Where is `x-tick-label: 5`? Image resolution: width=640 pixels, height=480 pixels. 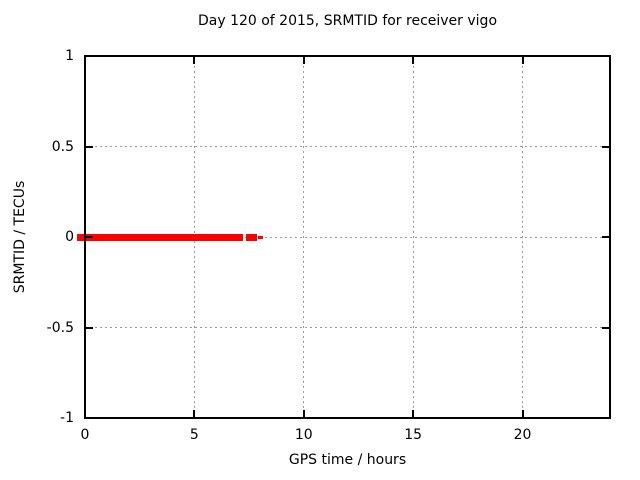 x-tick-label: 5 is located at coordinates (194, 435).